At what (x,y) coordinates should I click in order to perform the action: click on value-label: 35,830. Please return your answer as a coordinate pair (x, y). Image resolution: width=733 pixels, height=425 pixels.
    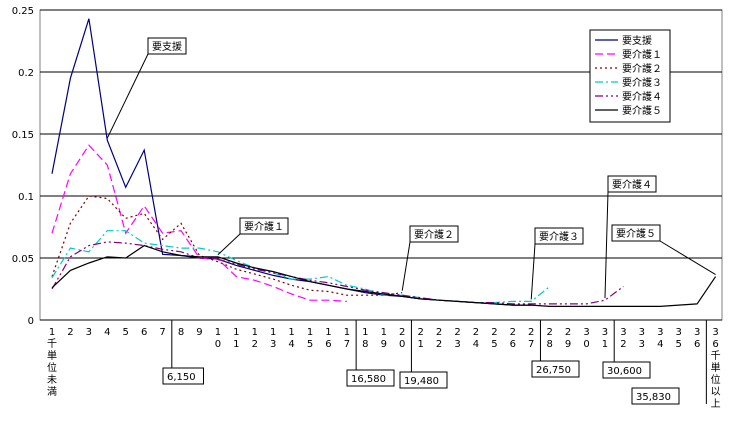
    Looking at the image, I should click on (653, 397).